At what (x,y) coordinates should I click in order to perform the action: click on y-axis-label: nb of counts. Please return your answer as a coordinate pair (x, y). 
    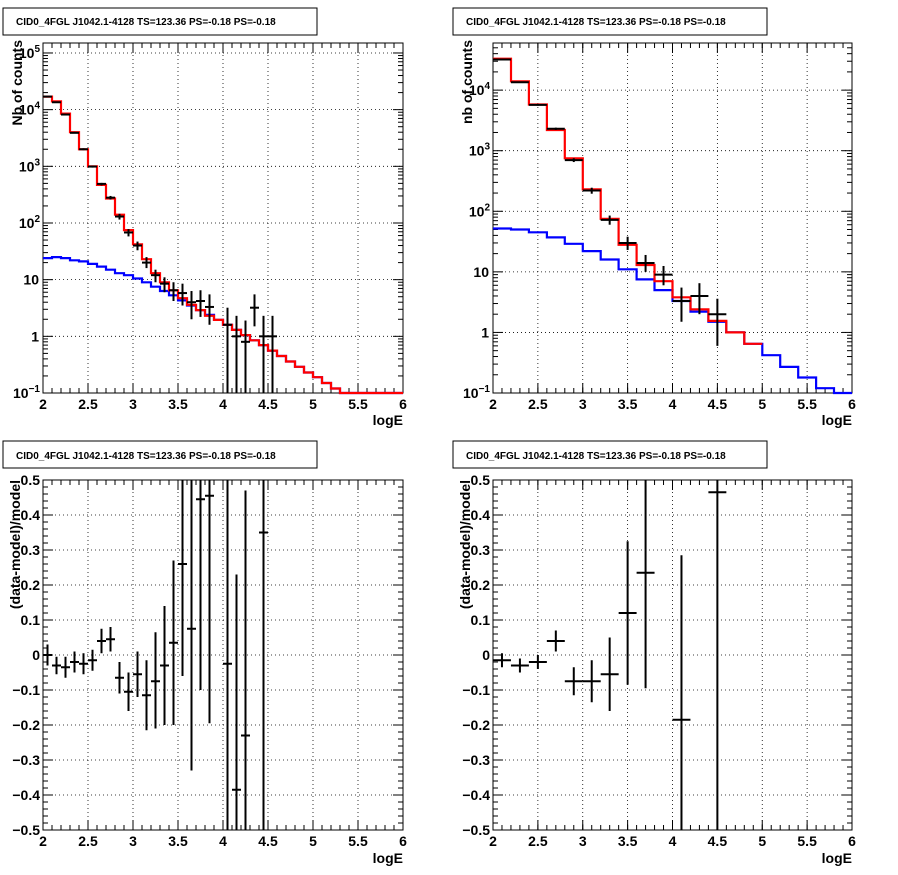
    Looking at the image, I should click on (467, 82).